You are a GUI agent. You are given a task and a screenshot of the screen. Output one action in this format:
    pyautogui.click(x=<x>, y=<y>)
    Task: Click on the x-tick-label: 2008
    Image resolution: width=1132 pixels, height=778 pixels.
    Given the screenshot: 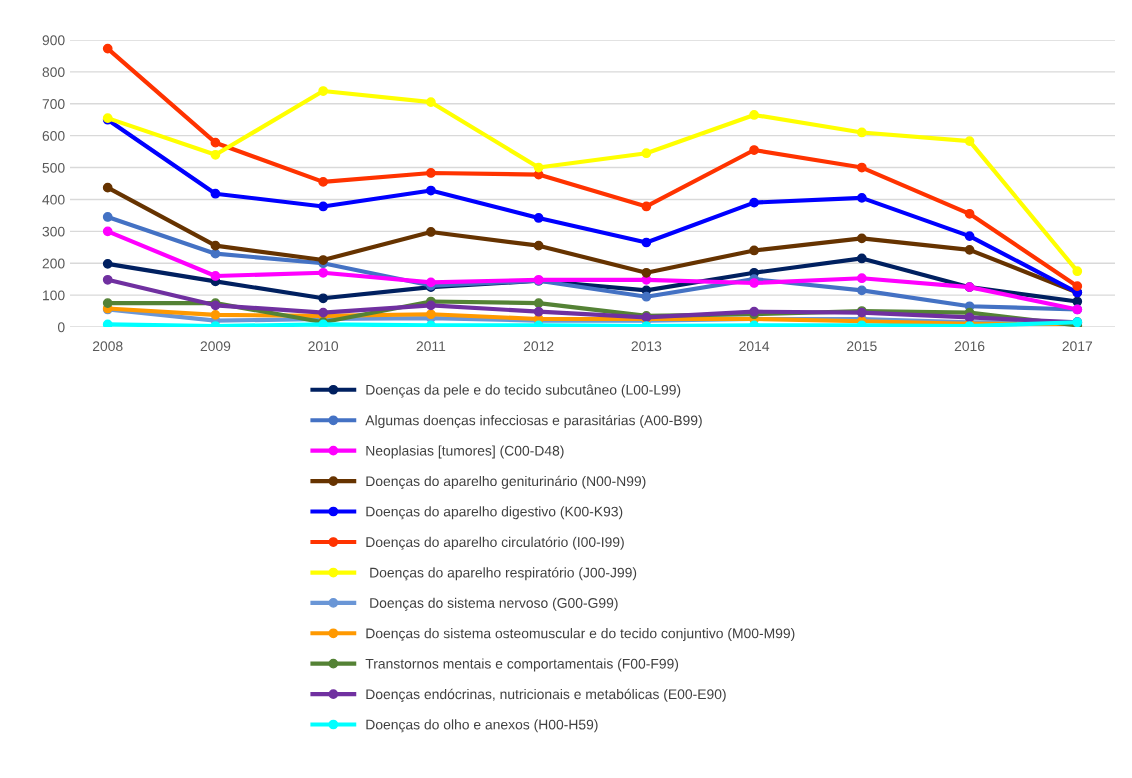 What is the action you would take?
    pyautogui.click(x=107, y=346)
    